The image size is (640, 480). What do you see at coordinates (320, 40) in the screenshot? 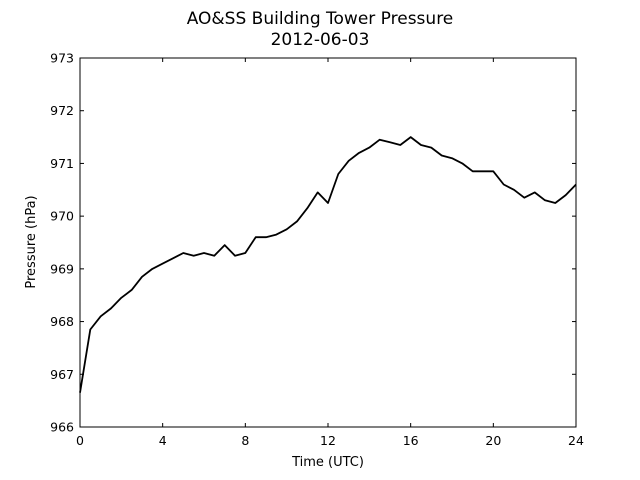
I see `chart-subtitle: 2012-06-03` at bounding box center [320, 40].